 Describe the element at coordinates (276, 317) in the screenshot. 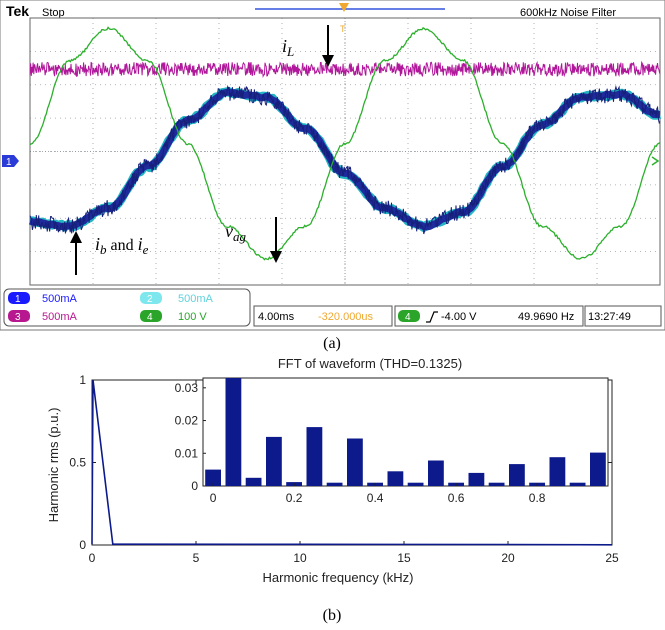

I see `timebase-readout: 4.00ms` at that location.